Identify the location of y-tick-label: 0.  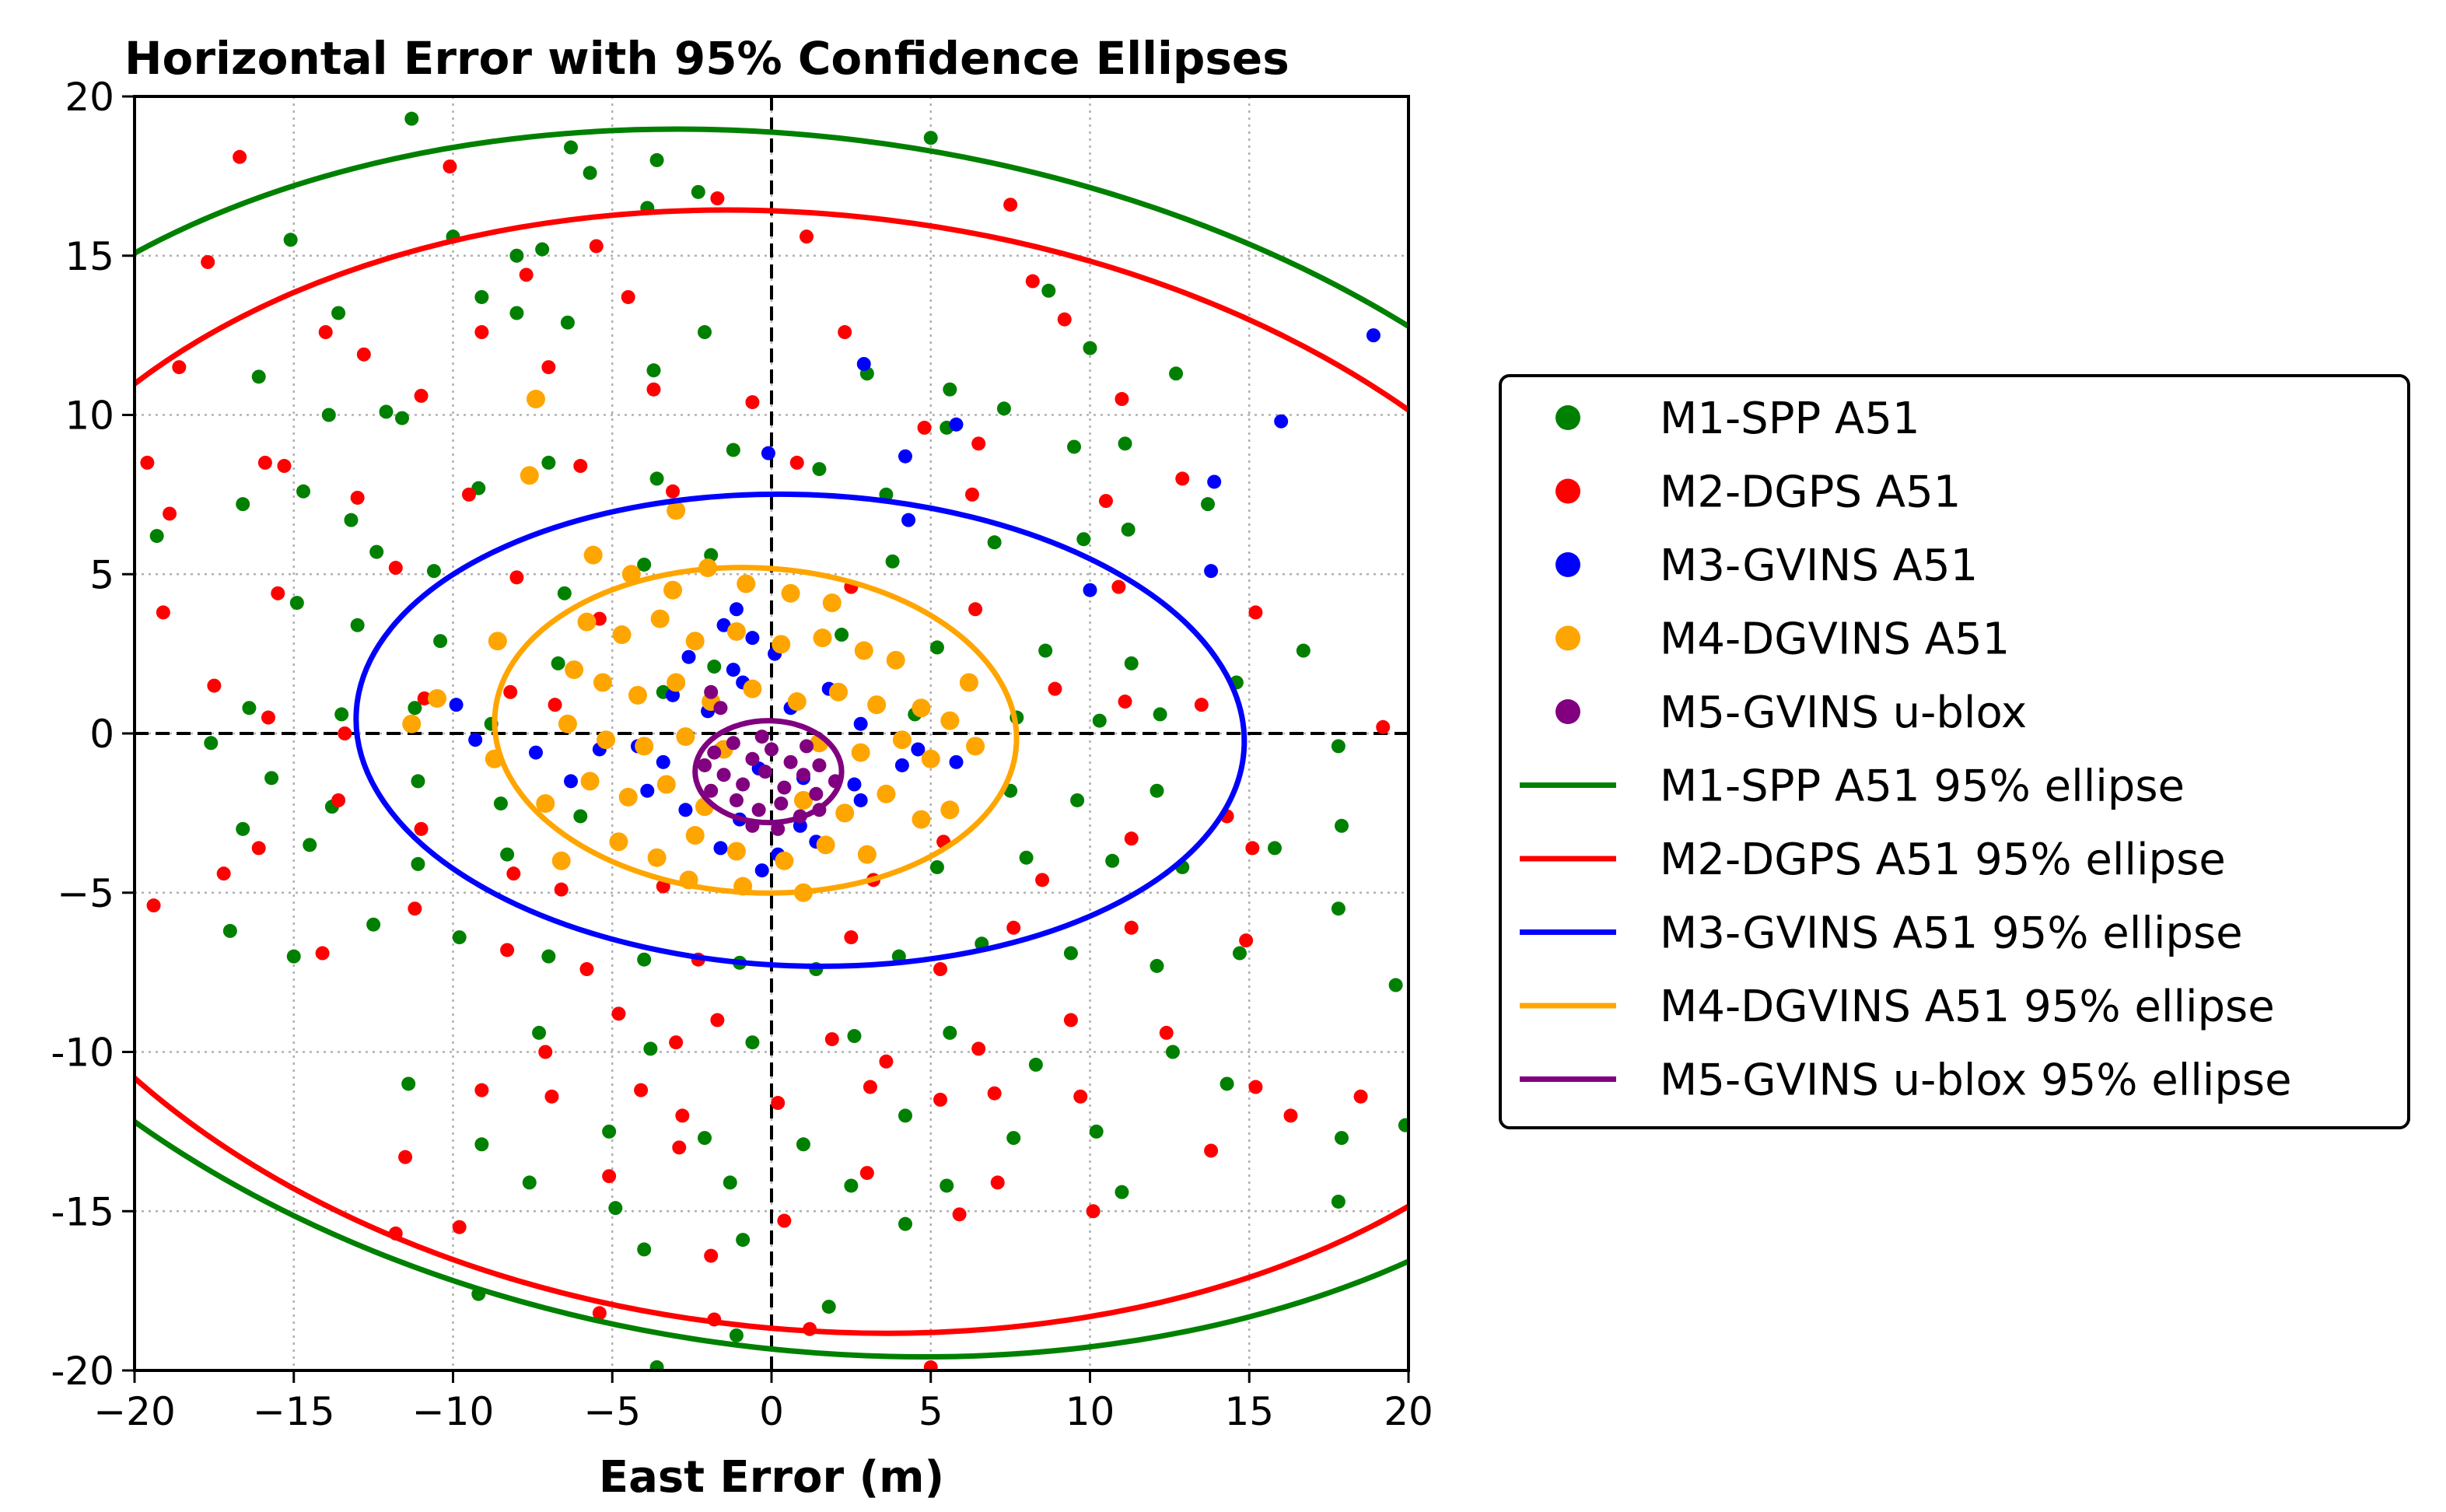
(101, 734).